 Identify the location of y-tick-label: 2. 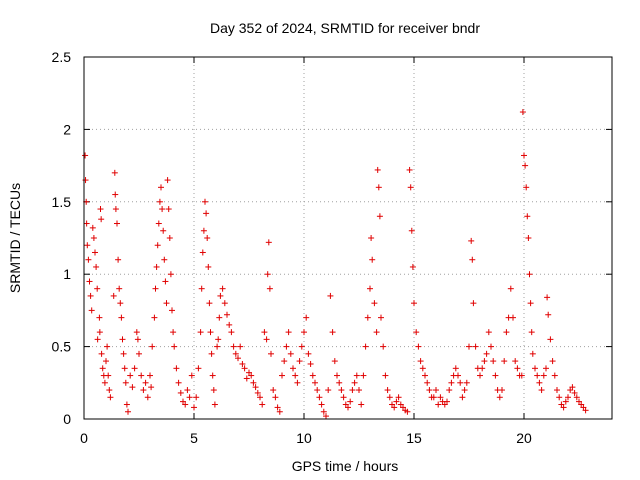
(67, 129).